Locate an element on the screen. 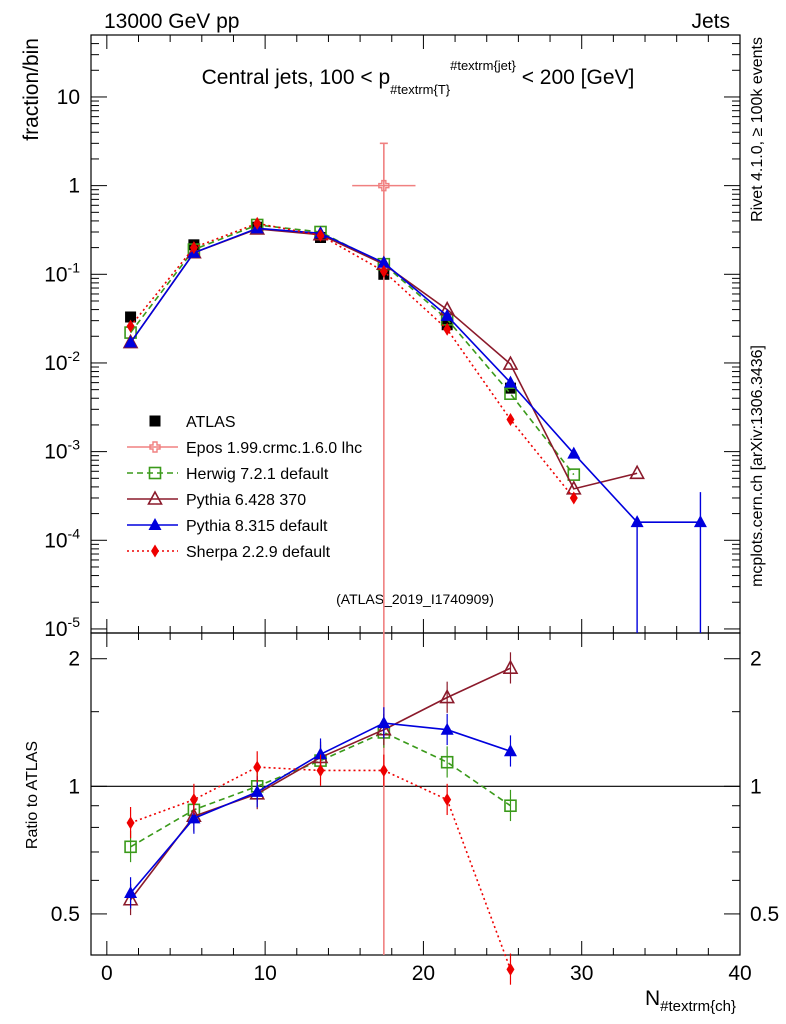 The height and width of the screenshot is (1024, 786). ratio-line is located at coordinates (321, 868).